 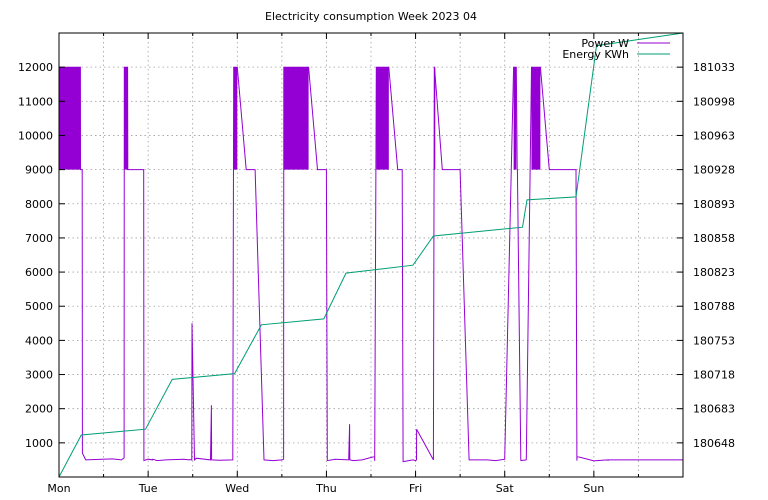 What do you see at coordinates (595, 54) in the screenshot?
I see `legend-label: Energy KWh` at bounding box center [595, 54].